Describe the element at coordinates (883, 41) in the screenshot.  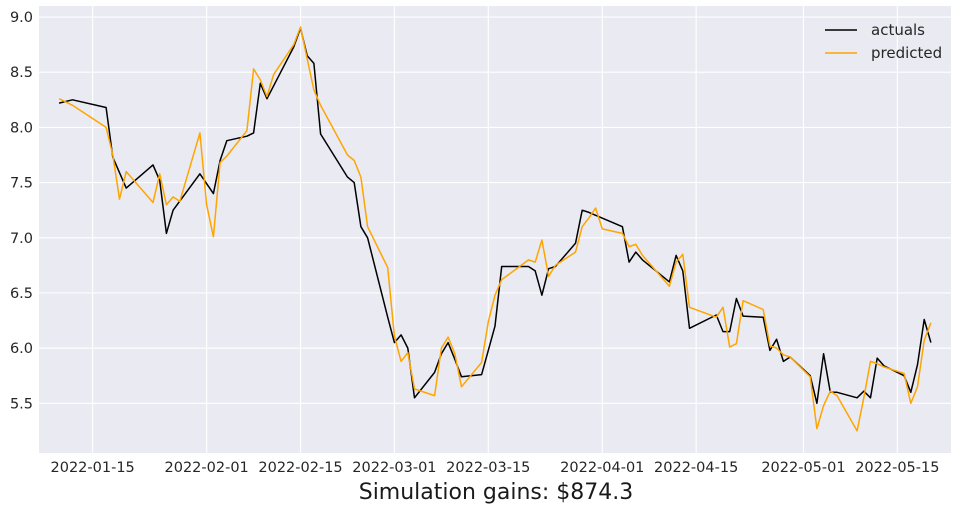
I see `legend: actuals predicted` at that location.